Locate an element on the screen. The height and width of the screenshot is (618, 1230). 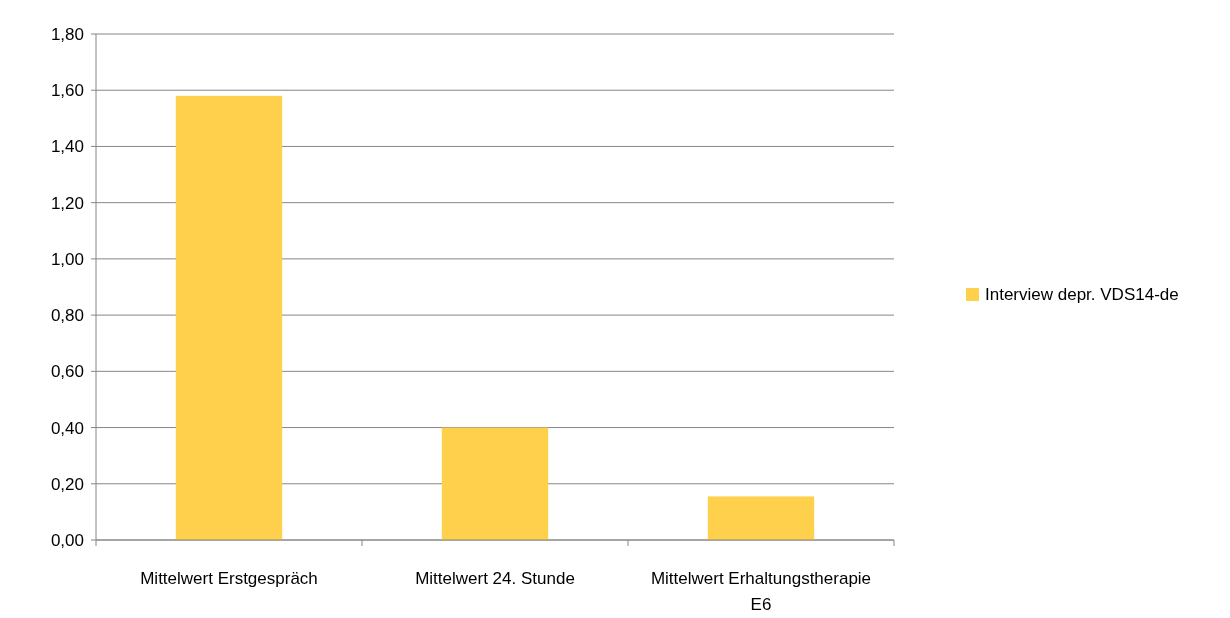
y-tick-label: 1,40 is located at coordinates (67, 147).